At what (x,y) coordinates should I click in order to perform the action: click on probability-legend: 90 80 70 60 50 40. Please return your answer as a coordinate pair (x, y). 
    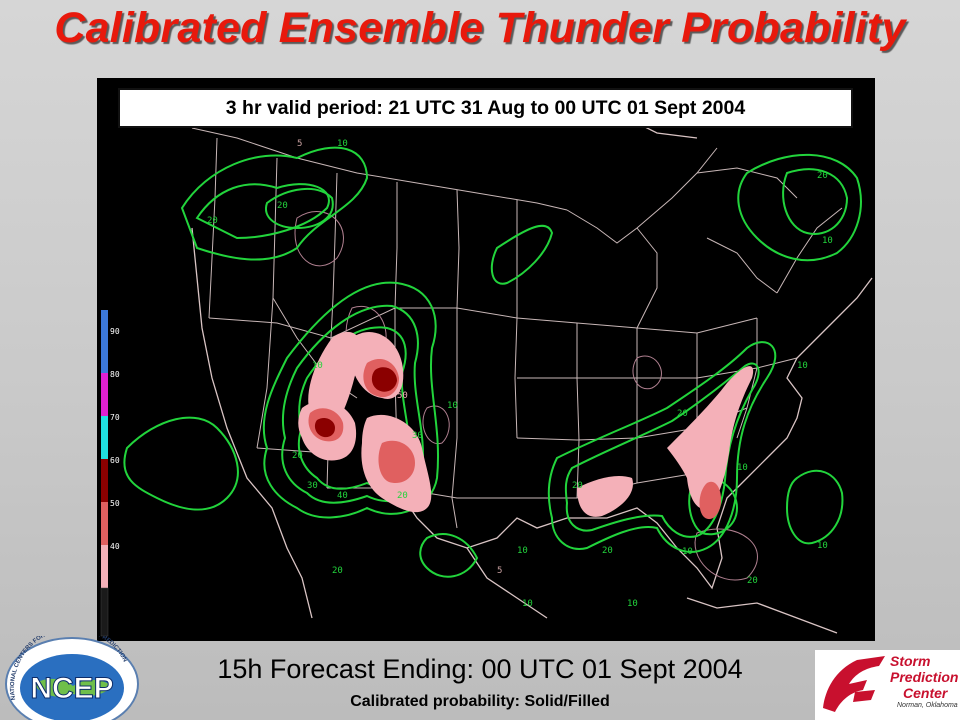
    Looking at the image, I should click on (110, 473).